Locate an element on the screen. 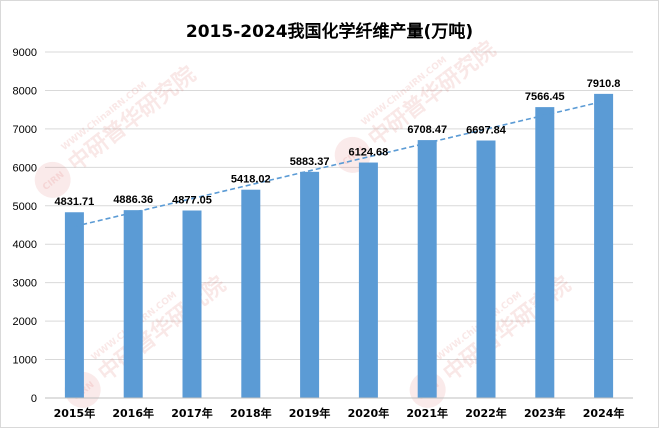  x-tick-label: 2021年 is located at coordinates (427, 413).